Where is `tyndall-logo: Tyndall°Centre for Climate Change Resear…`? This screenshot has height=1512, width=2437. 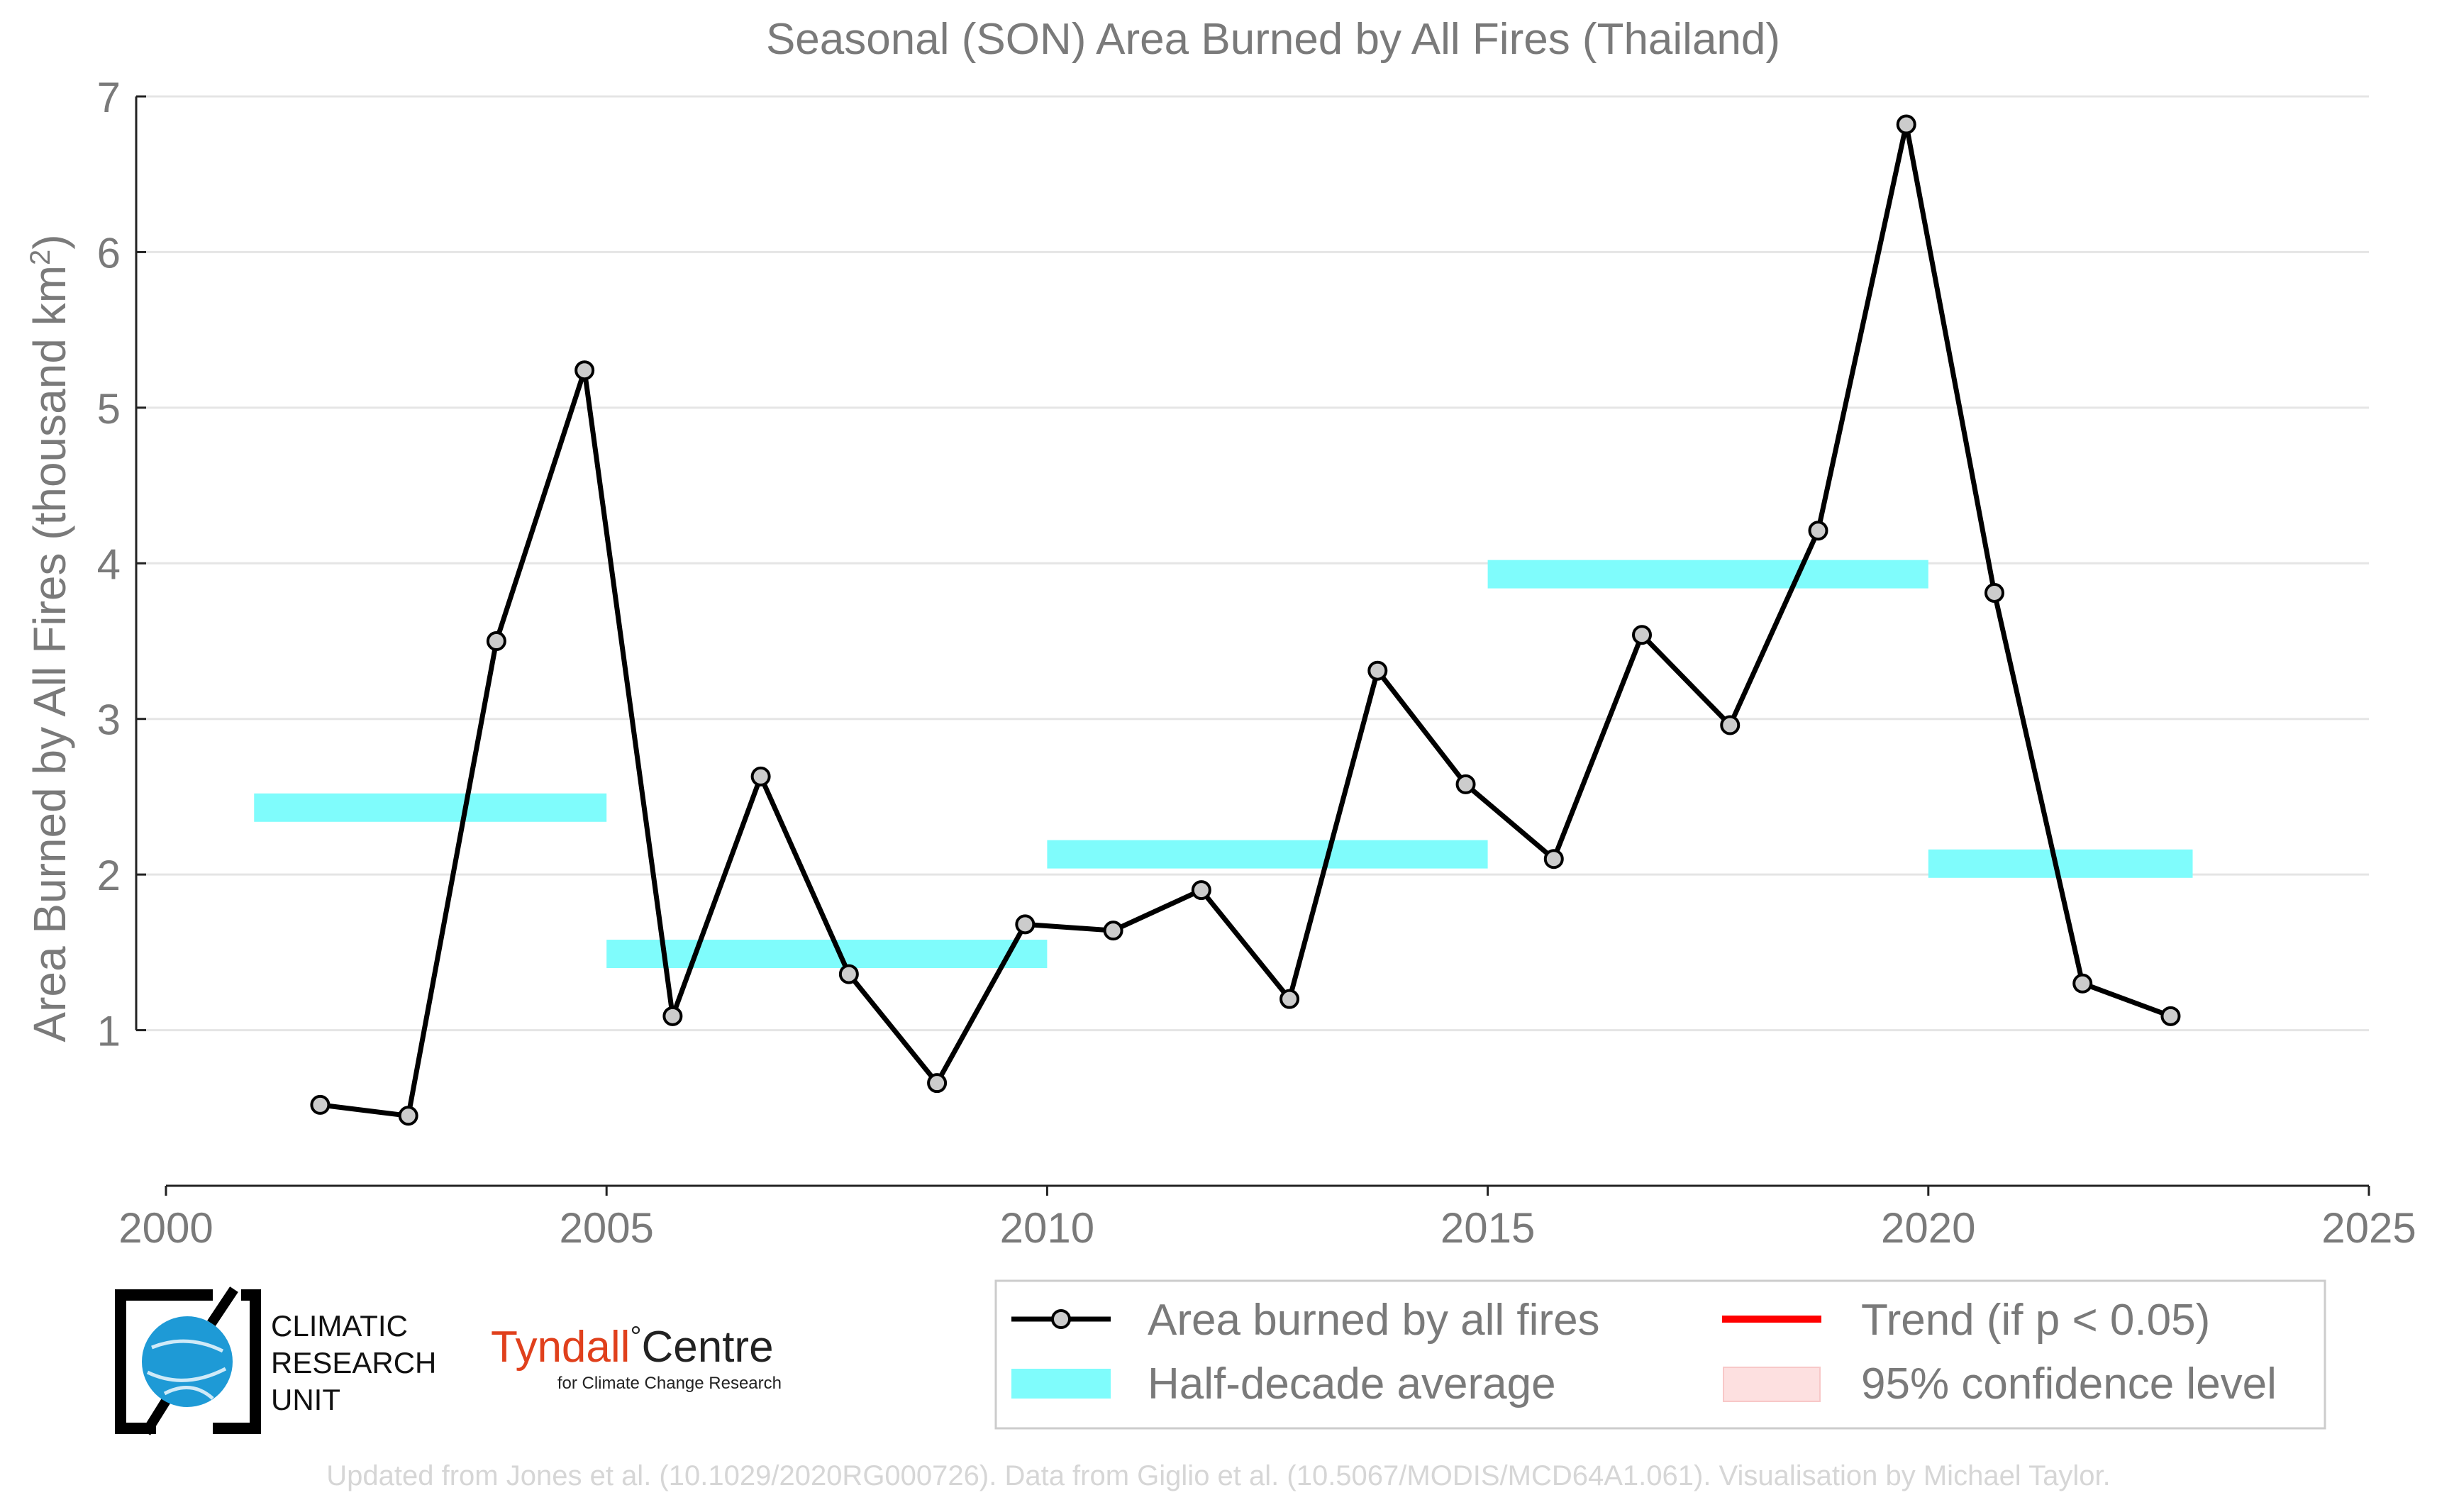 tyndall-logo: Tyndall°Centre for Climate Change Resear… is located at coordinates (636, 1357).